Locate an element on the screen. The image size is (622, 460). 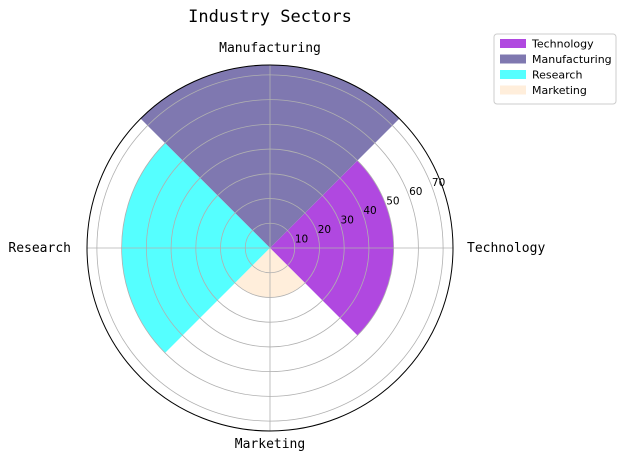
legend-swatch-marketing is located at coordinates (513, 90).